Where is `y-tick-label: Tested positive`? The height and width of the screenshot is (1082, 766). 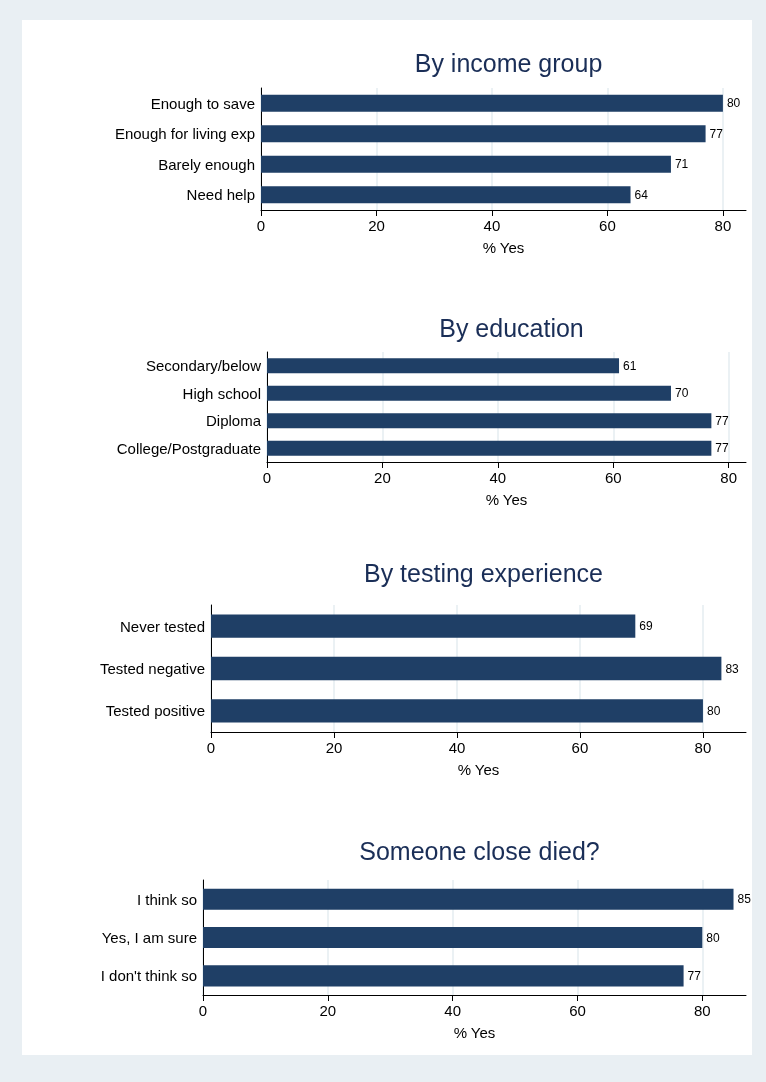
y-tick-label: Tested positive is located at coordinates (155, 711).